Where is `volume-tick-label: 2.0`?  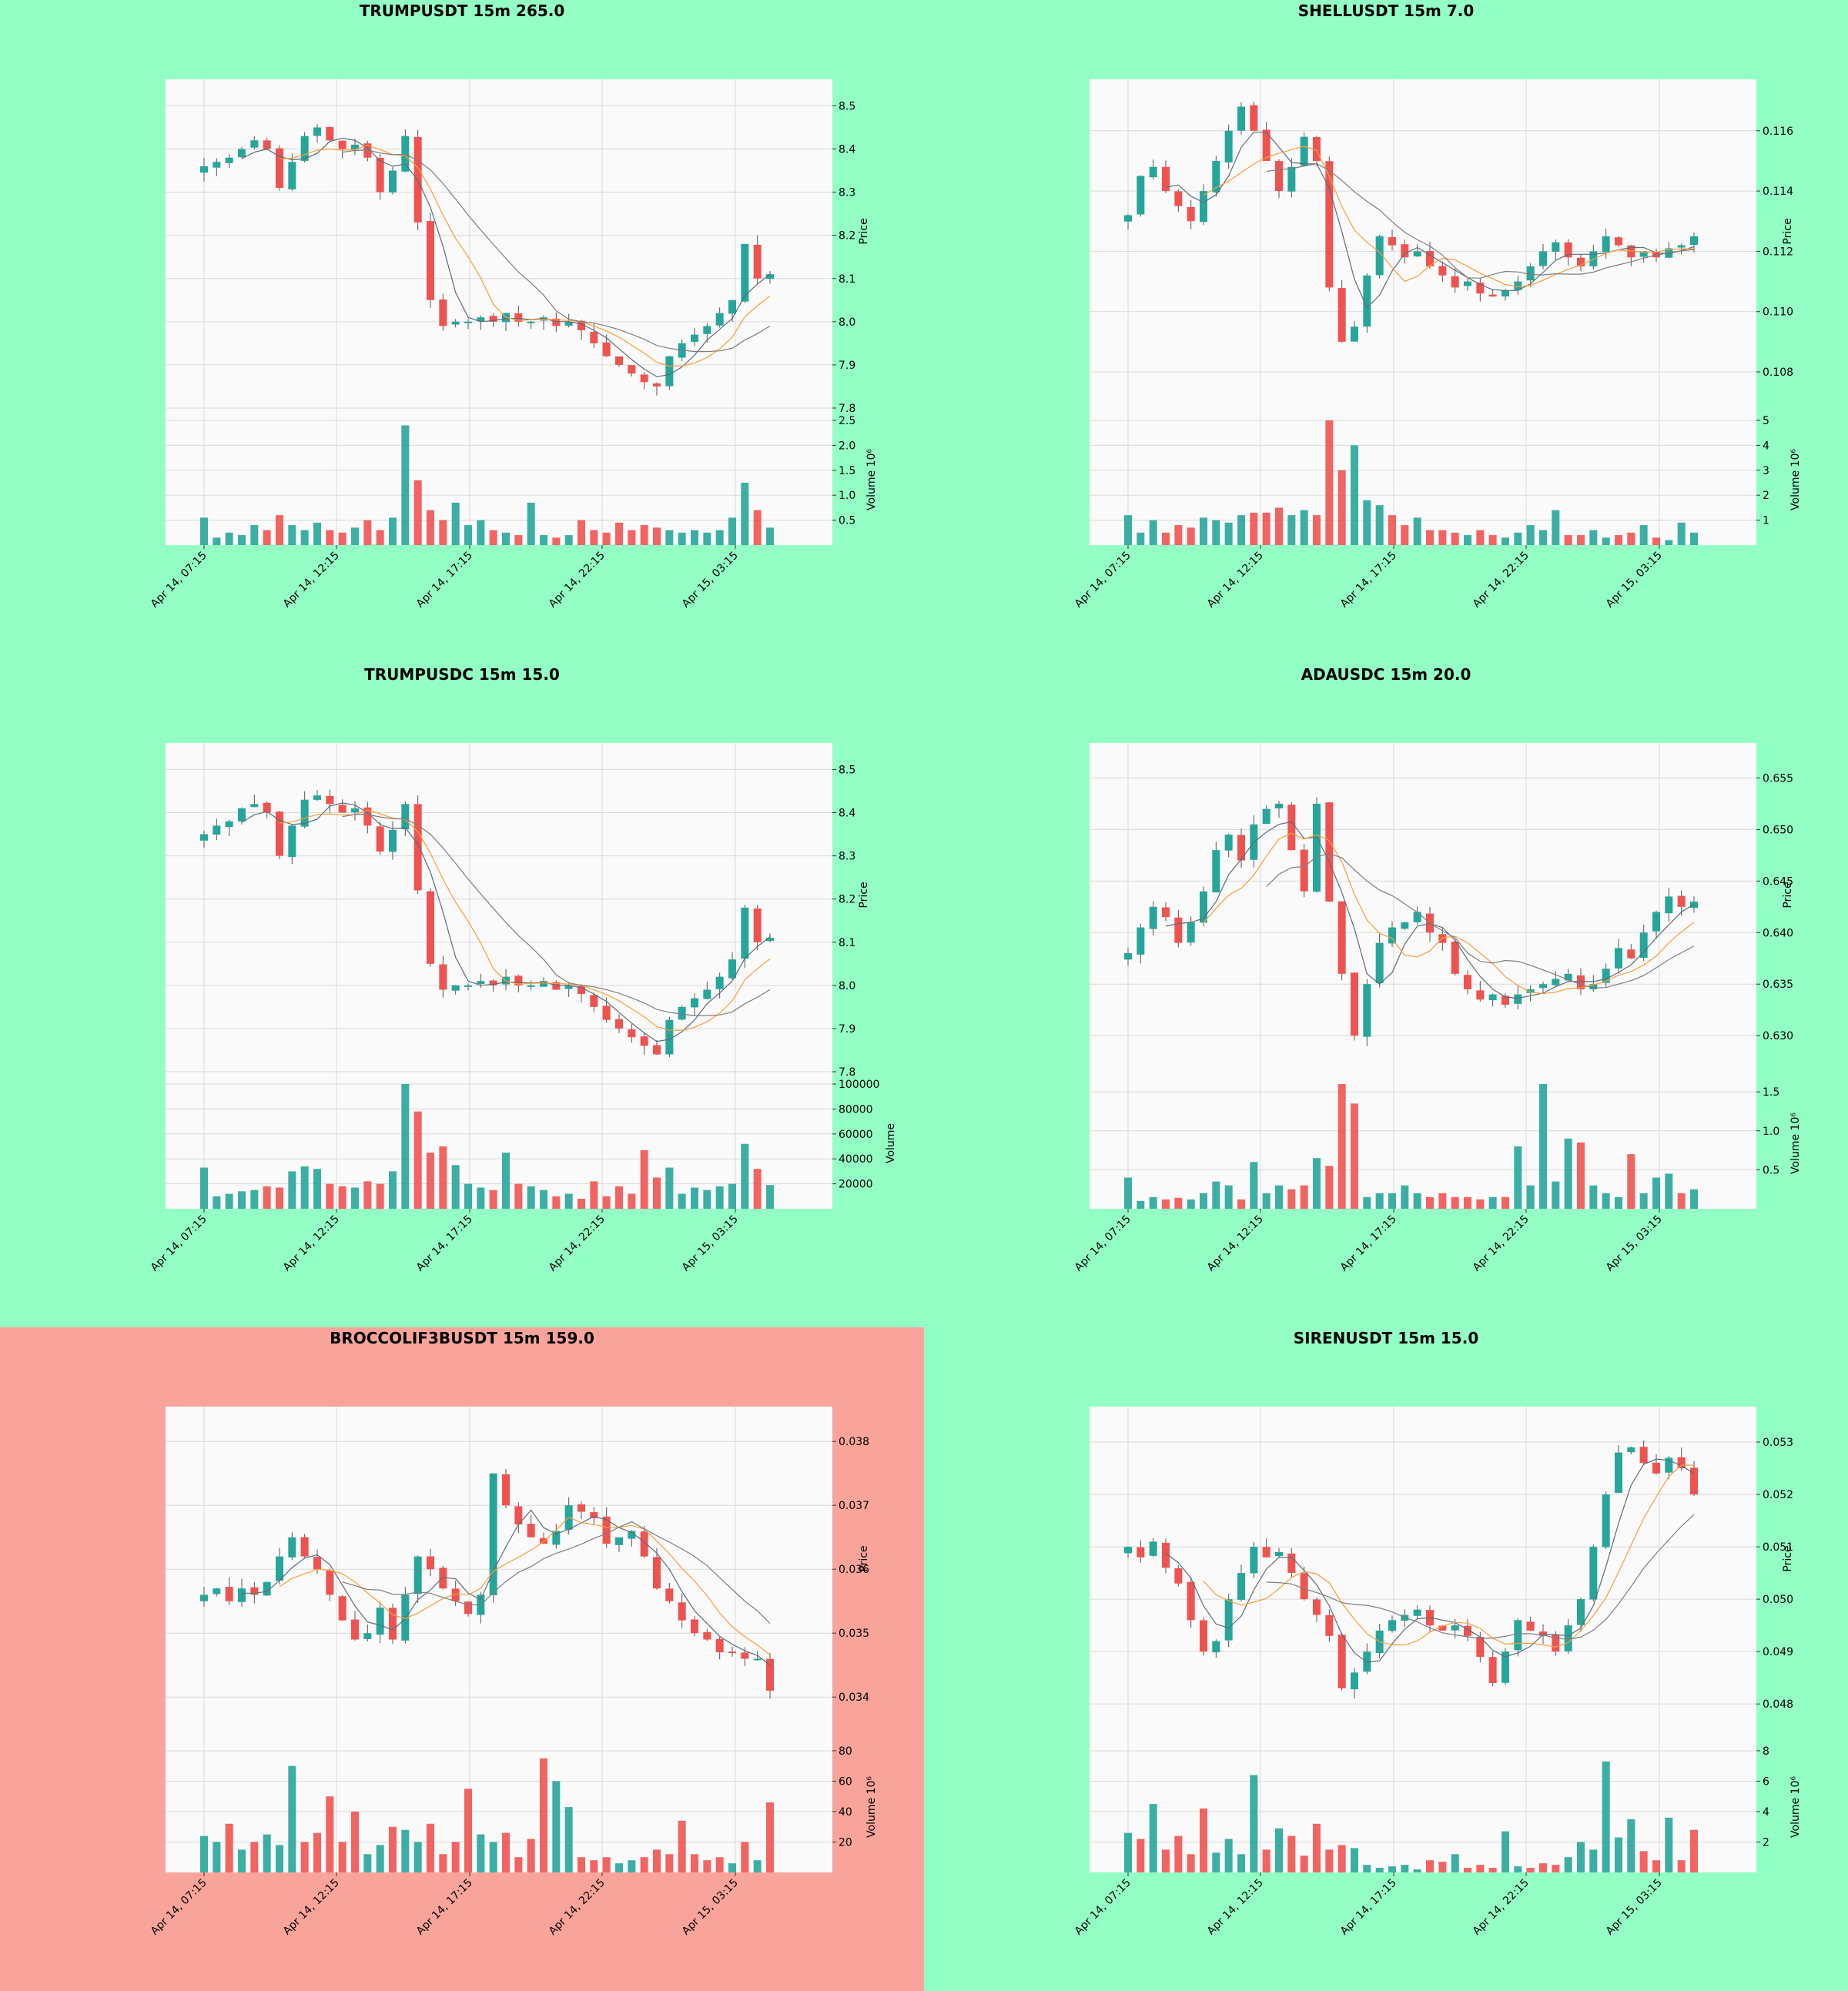
volume-tick-label: 2.0 is located at coordinates (847, 446).